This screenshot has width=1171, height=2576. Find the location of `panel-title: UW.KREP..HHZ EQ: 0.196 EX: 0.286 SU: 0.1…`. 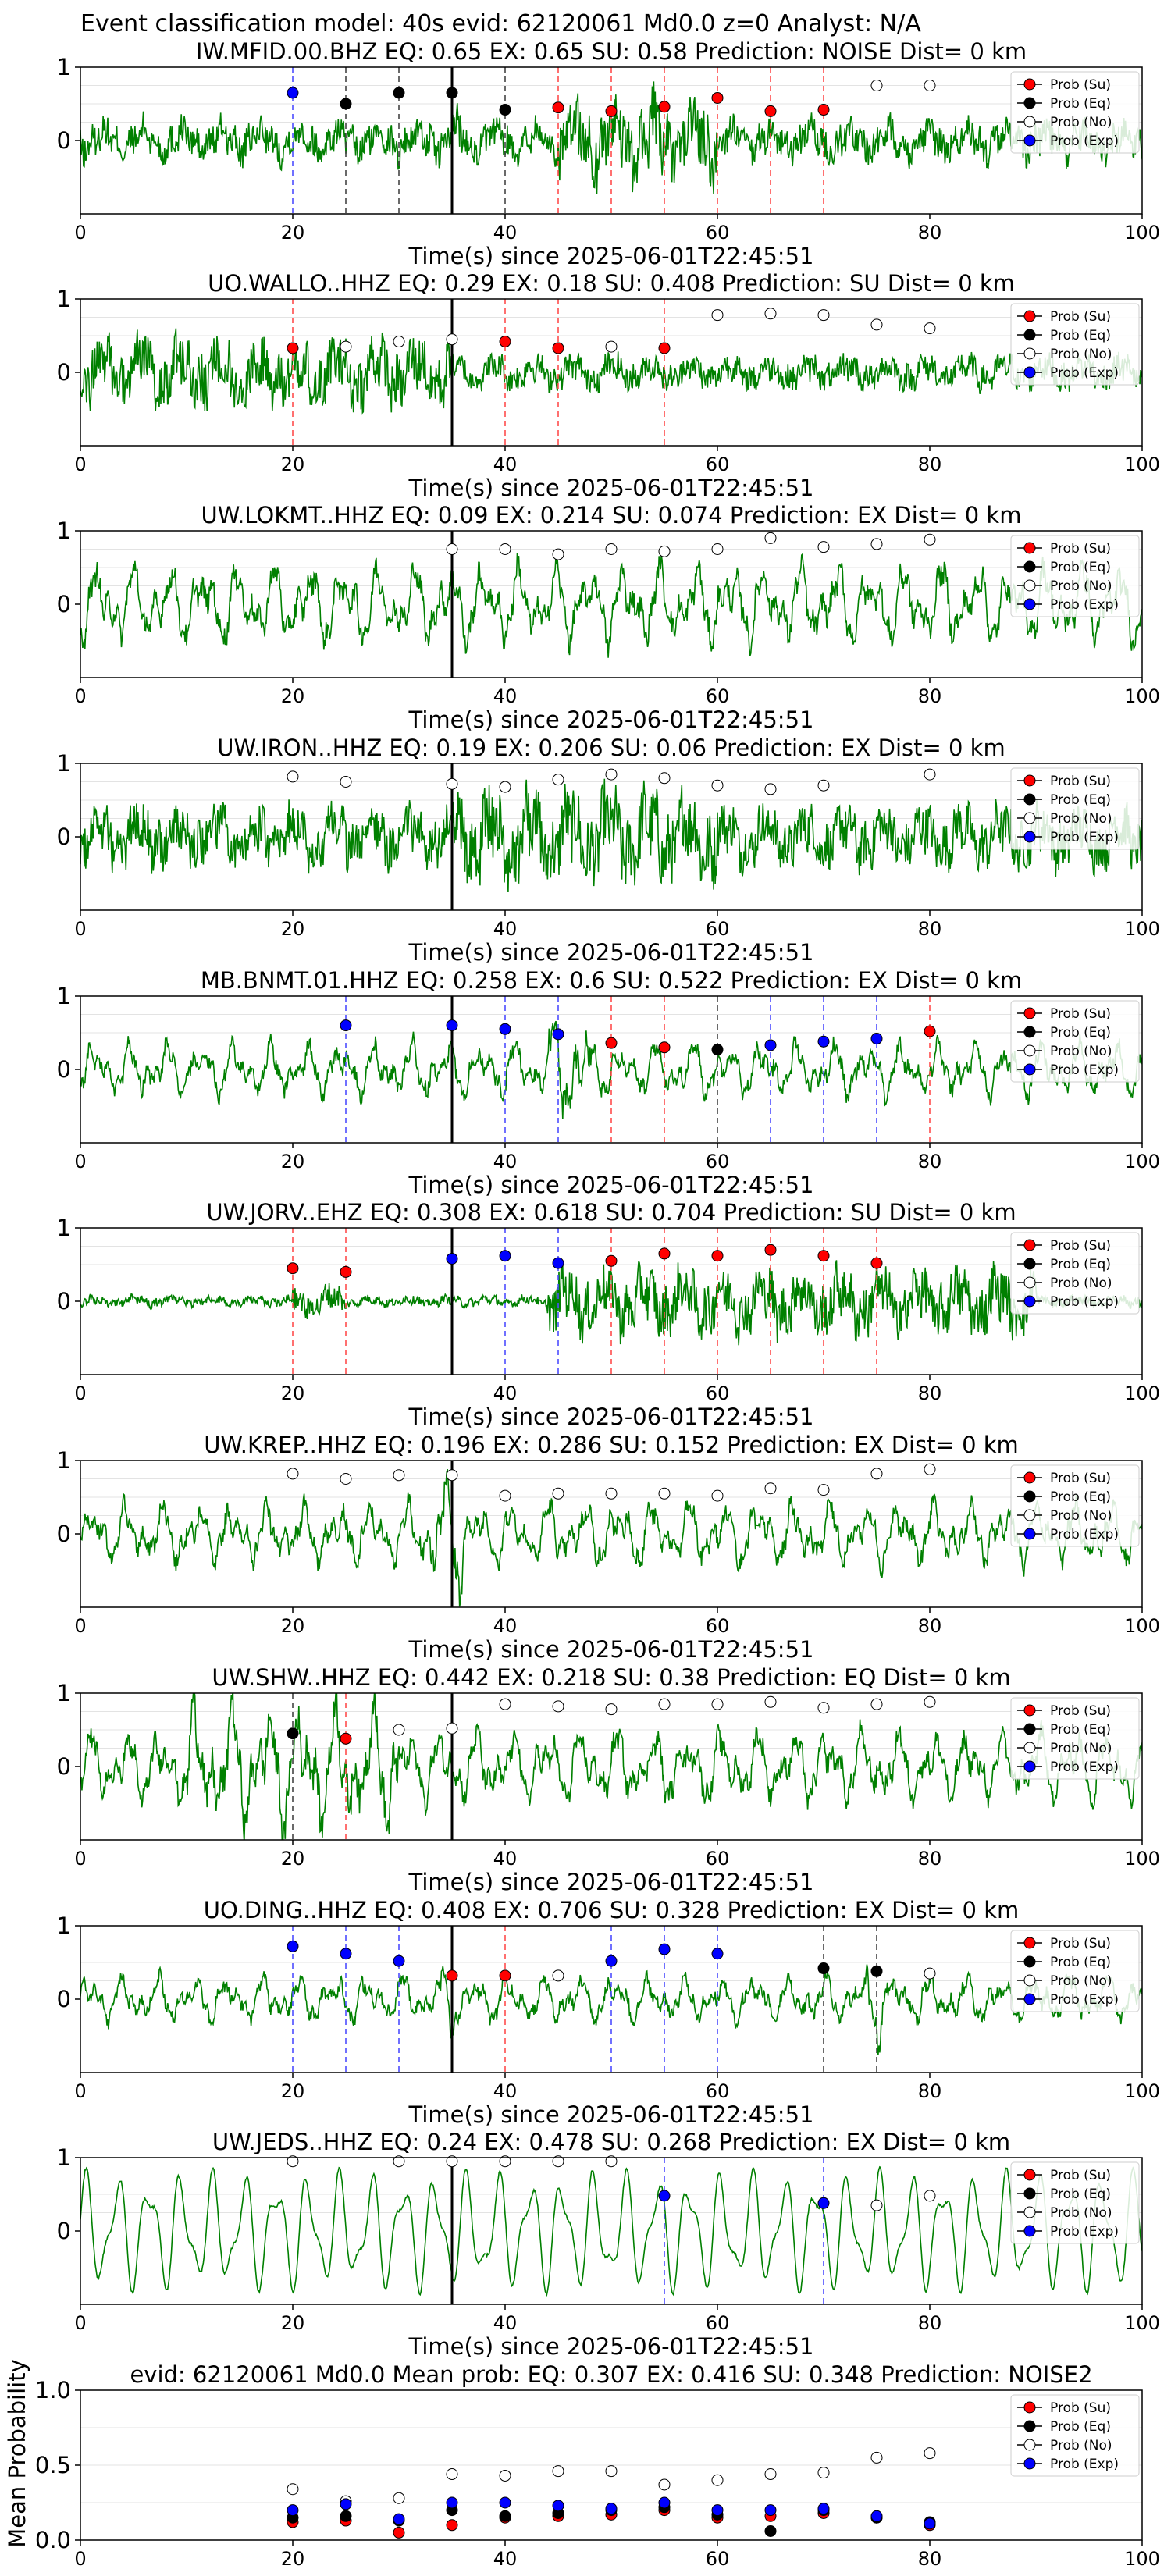

panel-title: UW.KREP..HHZ EQ: 0.196 EX: 0.286 SU: 0.1… is located at coordinates (611, 1445).